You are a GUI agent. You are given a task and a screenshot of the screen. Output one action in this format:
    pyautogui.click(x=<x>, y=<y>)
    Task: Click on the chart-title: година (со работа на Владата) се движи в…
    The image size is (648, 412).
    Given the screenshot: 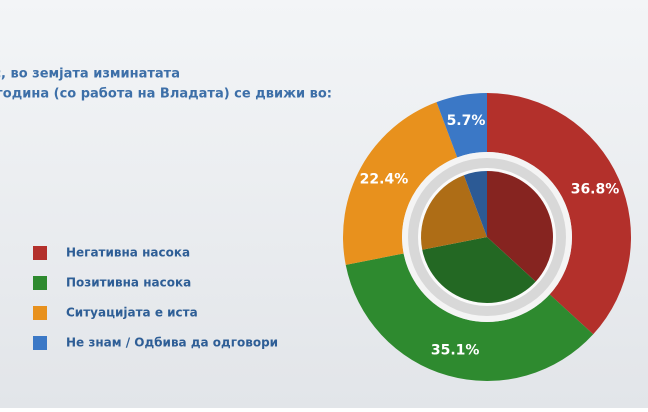 What is the action you would take?
    pyautogui.click(x=166, y=94)
    